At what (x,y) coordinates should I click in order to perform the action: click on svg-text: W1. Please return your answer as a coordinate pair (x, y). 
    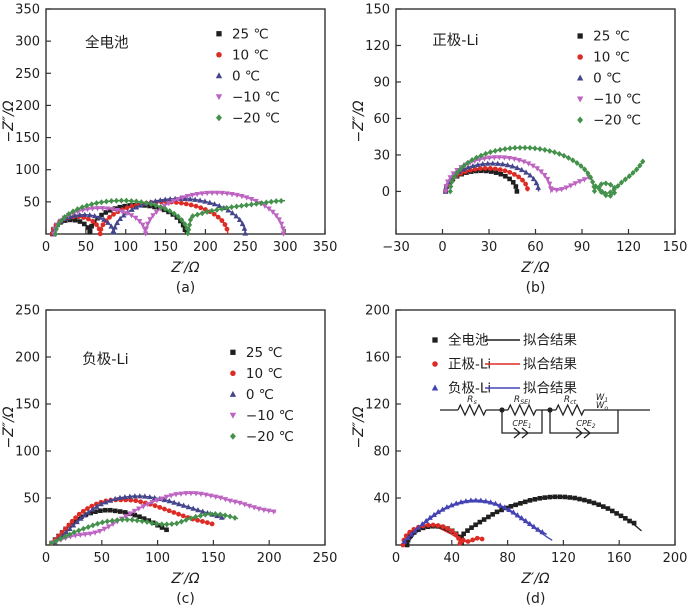
    Looking at the image, I should click on (602, 398).